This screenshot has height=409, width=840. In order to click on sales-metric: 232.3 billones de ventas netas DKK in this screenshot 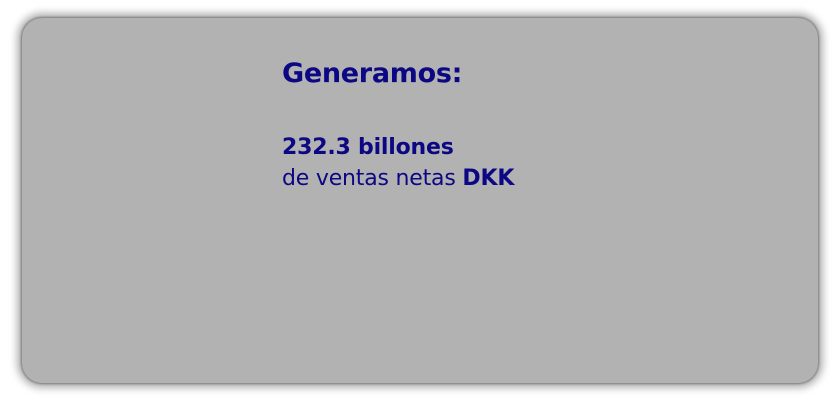, I will do `click(398, 163)`.